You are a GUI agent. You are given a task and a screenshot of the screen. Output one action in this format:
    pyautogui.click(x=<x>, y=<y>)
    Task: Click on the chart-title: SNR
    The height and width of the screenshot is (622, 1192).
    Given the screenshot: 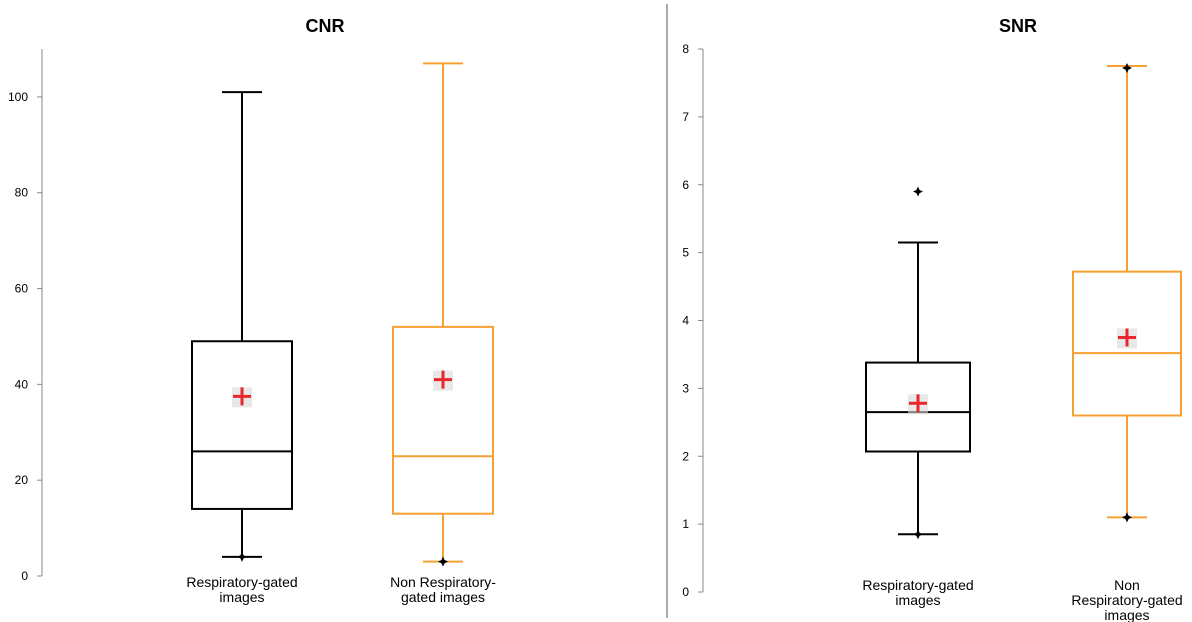 What is the action you would take?
    pyautogui.click(x=1018, y=26)
    